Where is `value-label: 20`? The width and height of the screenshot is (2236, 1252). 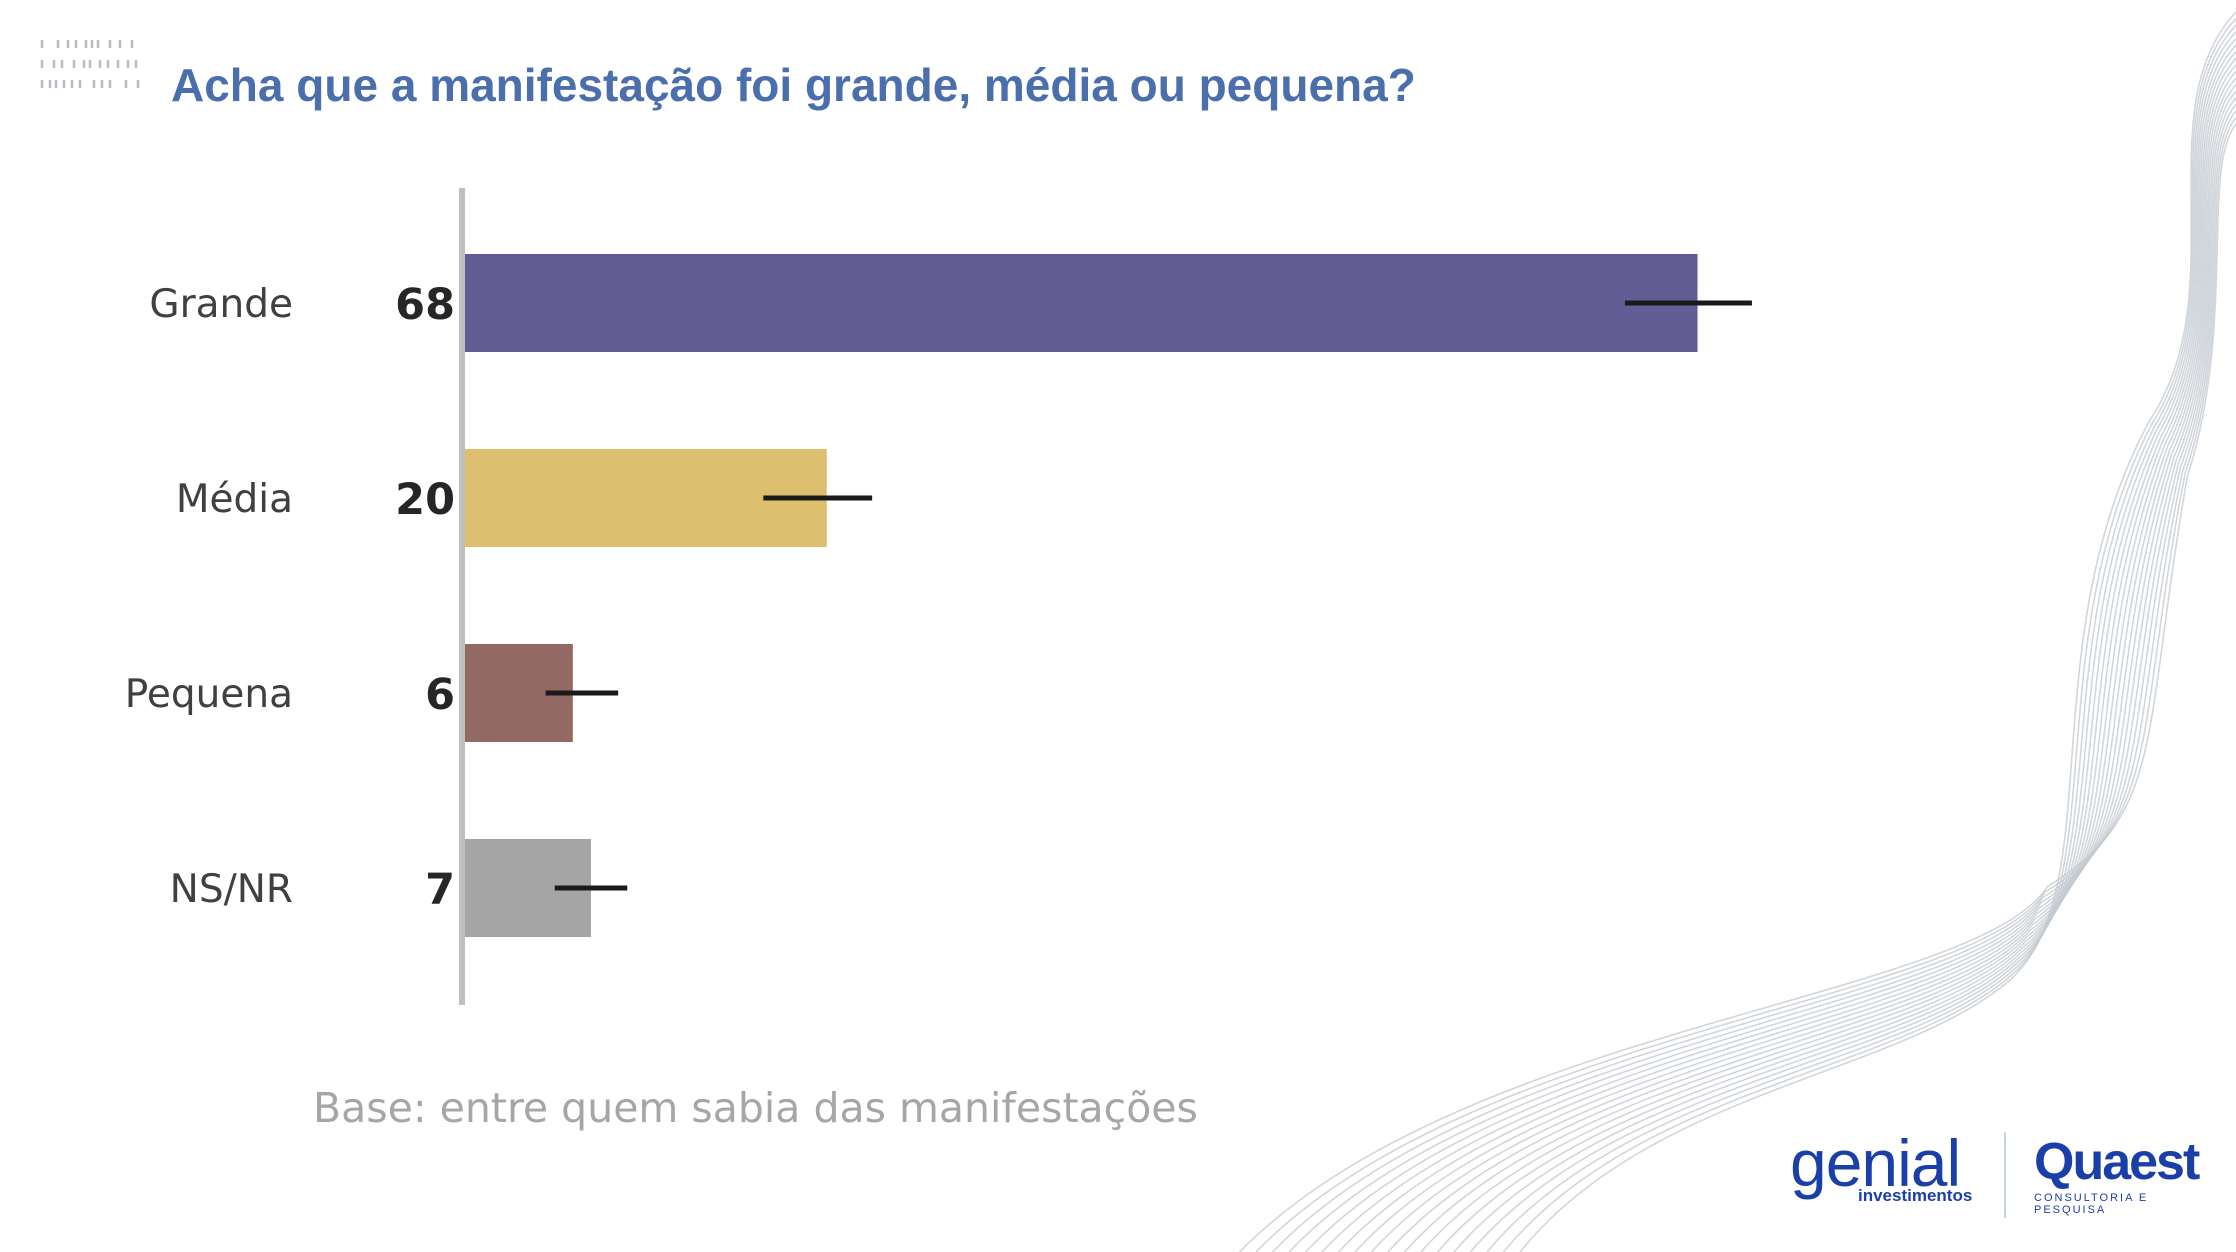 value-label: 20 is located at coordinates (425, 500).